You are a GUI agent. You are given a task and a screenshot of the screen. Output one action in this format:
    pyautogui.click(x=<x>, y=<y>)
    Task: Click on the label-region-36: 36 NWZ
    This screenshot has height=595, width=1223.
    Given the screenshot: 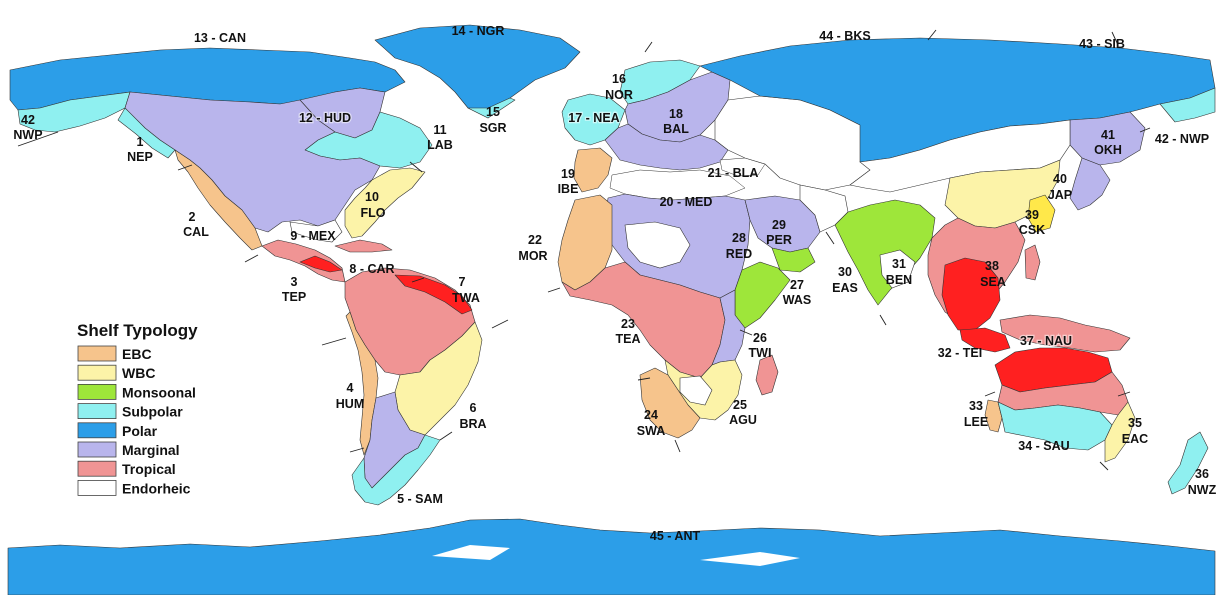 What is the action you would take?
    pyautogui.click(x=1202, y=482)
    